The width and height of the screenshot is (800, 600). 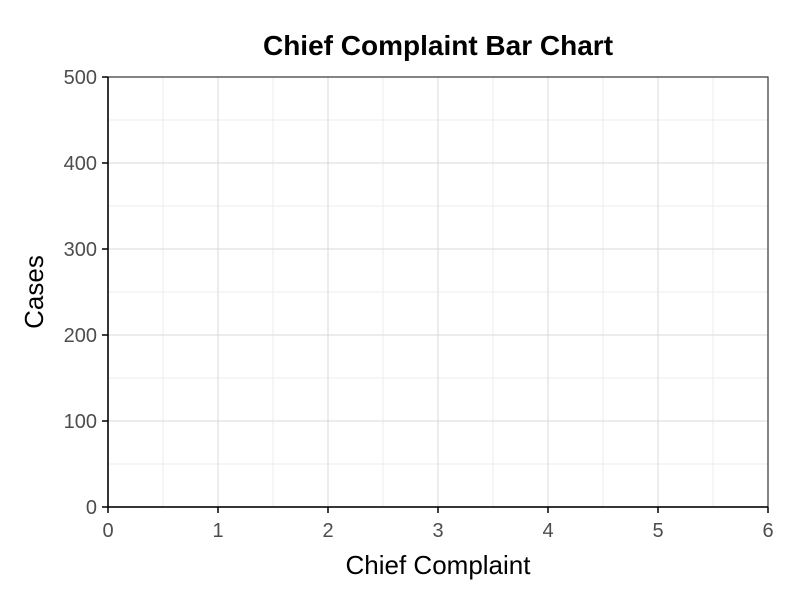 What do you see at coordinates (80, 422) in the screenshot?
I see `y-tick-label: 100` at bounding box center [80, 422].